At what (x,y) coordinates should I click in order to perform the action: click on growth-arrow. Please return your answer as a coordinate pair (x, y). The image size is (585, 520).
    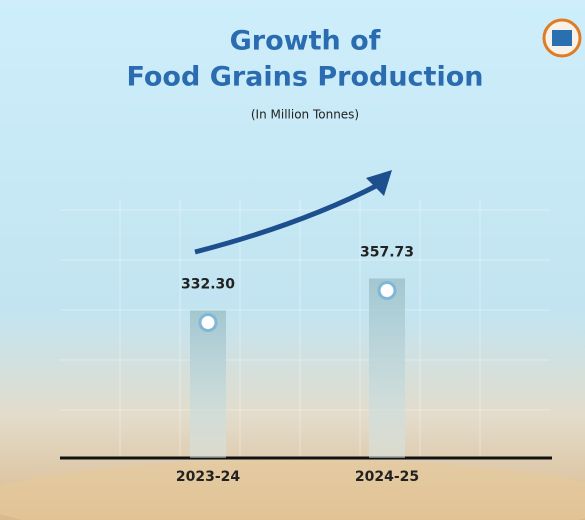
    Looking at the image, I should click on (287, 218).